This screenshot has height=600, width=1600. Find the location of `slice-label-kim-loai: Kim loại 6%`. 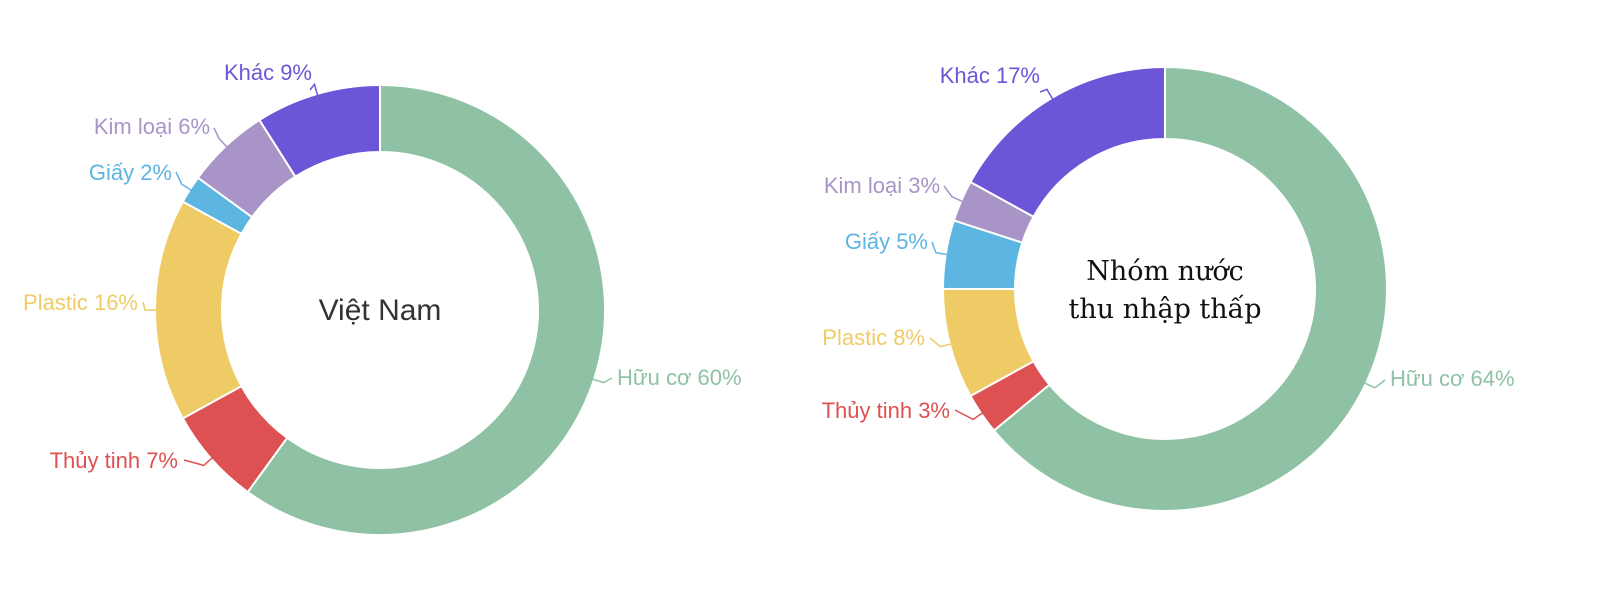

slice-label-kim-loai: Kim loại 6% is located at coordinates (152, 126).